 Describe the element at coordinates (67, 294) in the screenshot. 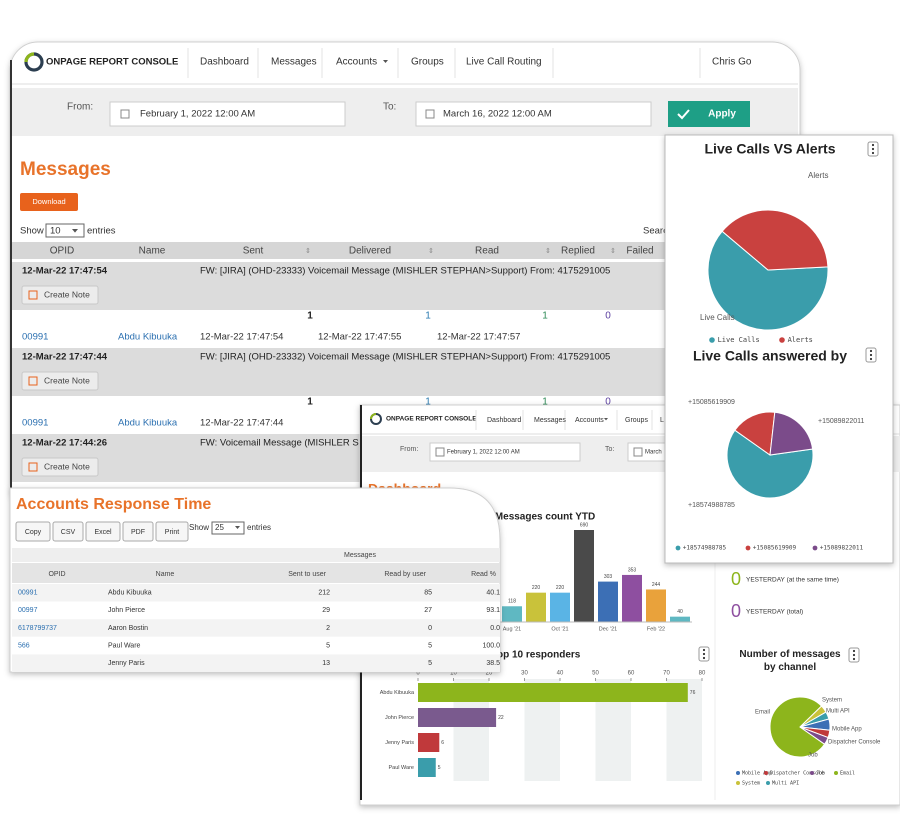

I see `create-note-text: Create Note` at that location.